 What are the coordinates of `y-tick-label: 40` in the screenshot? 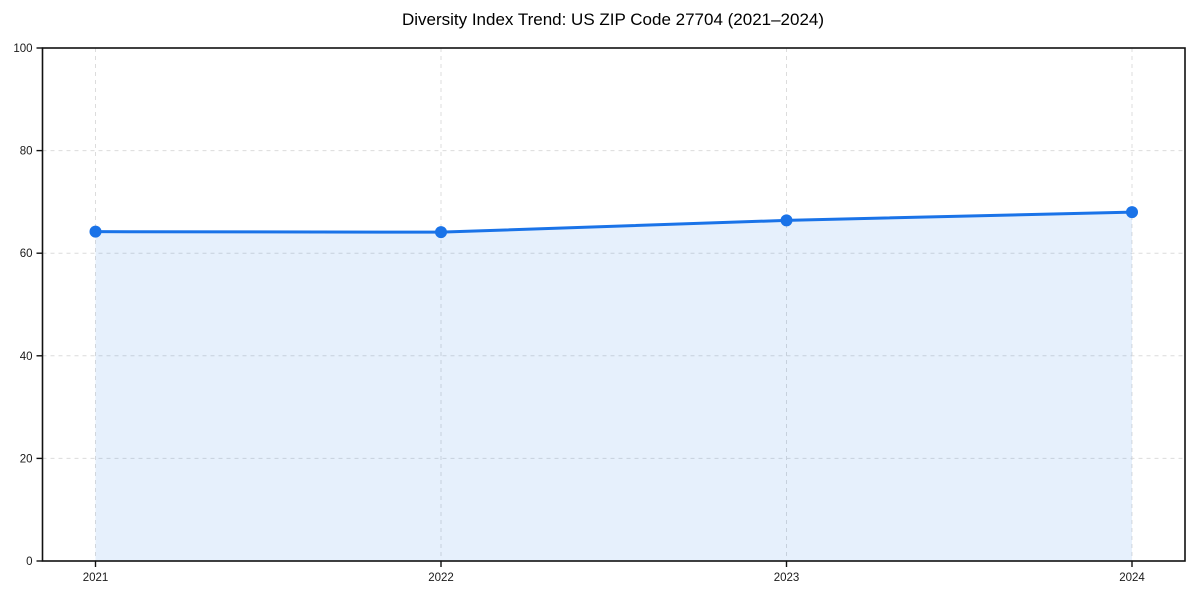 It's located at (26, 357).